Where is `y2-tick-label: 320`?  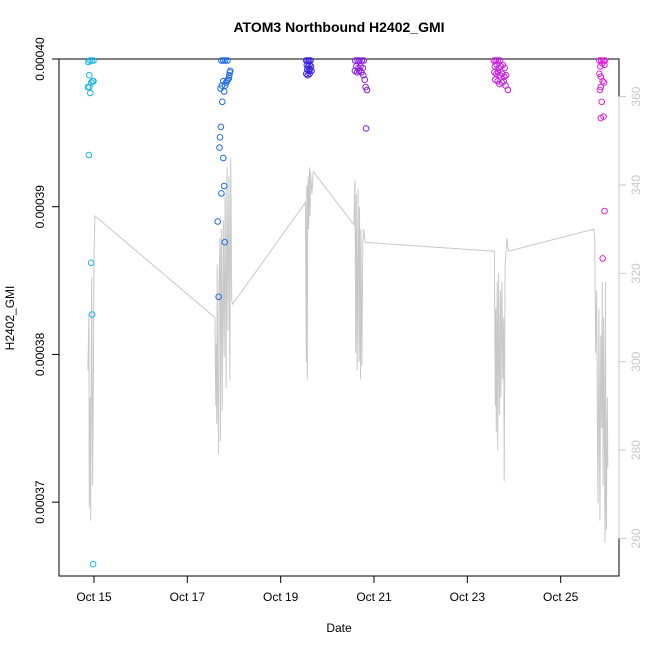 y2-tick-label: 320 is located at coordinates (636, 273).